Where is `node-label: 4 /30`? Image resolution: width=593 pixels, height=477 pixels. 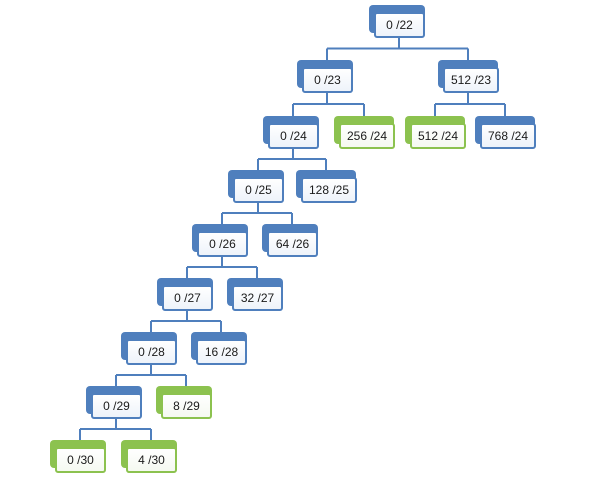
node-label: 4 /30 is located at coordinates (151, 460).